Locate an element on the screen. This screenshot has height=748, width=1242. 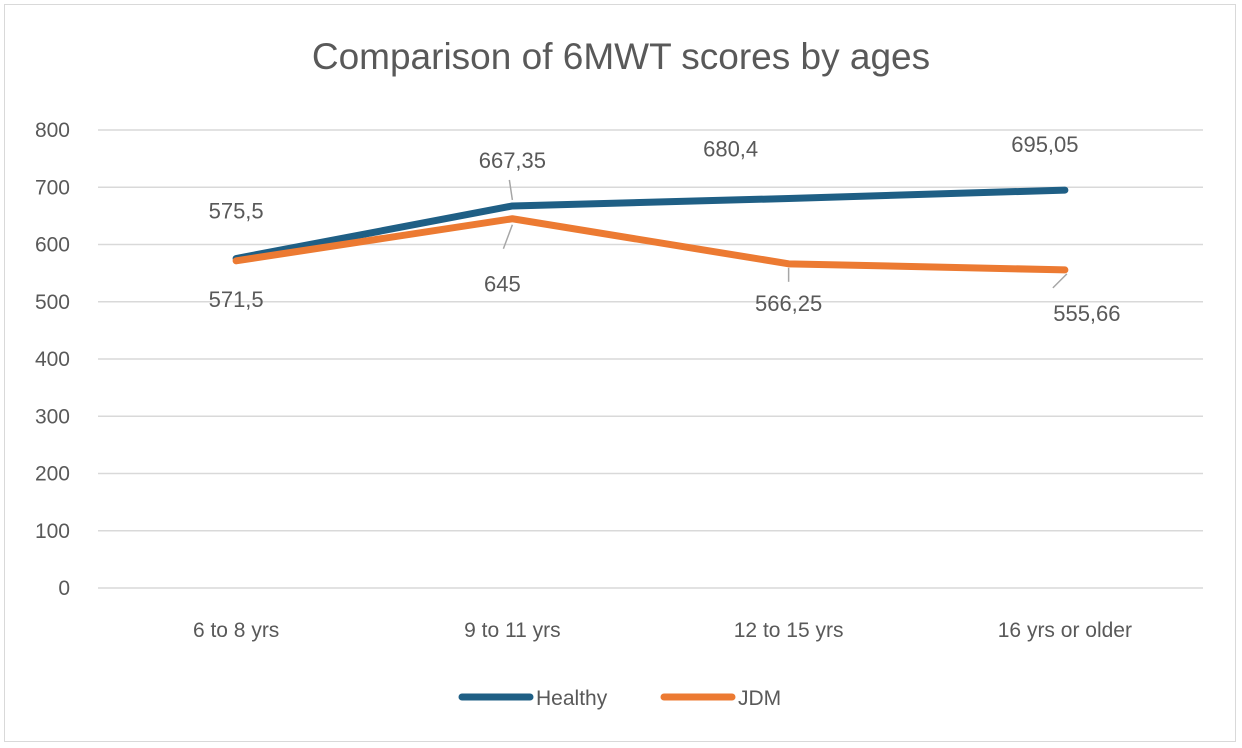
data-label-healthy: 575,5 is located at coordinates (236, 211).